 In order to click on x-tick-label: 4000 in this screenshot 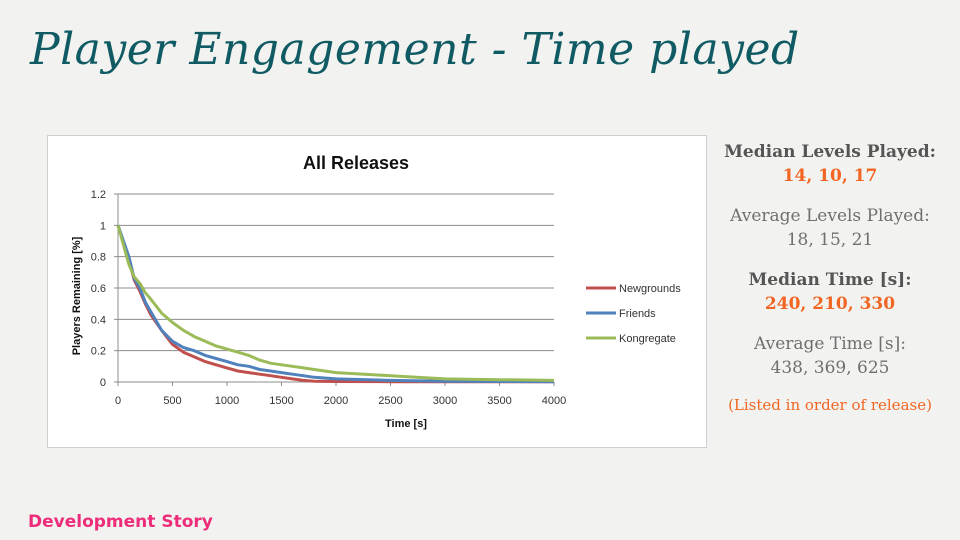, I will do `click(554, 401)`.